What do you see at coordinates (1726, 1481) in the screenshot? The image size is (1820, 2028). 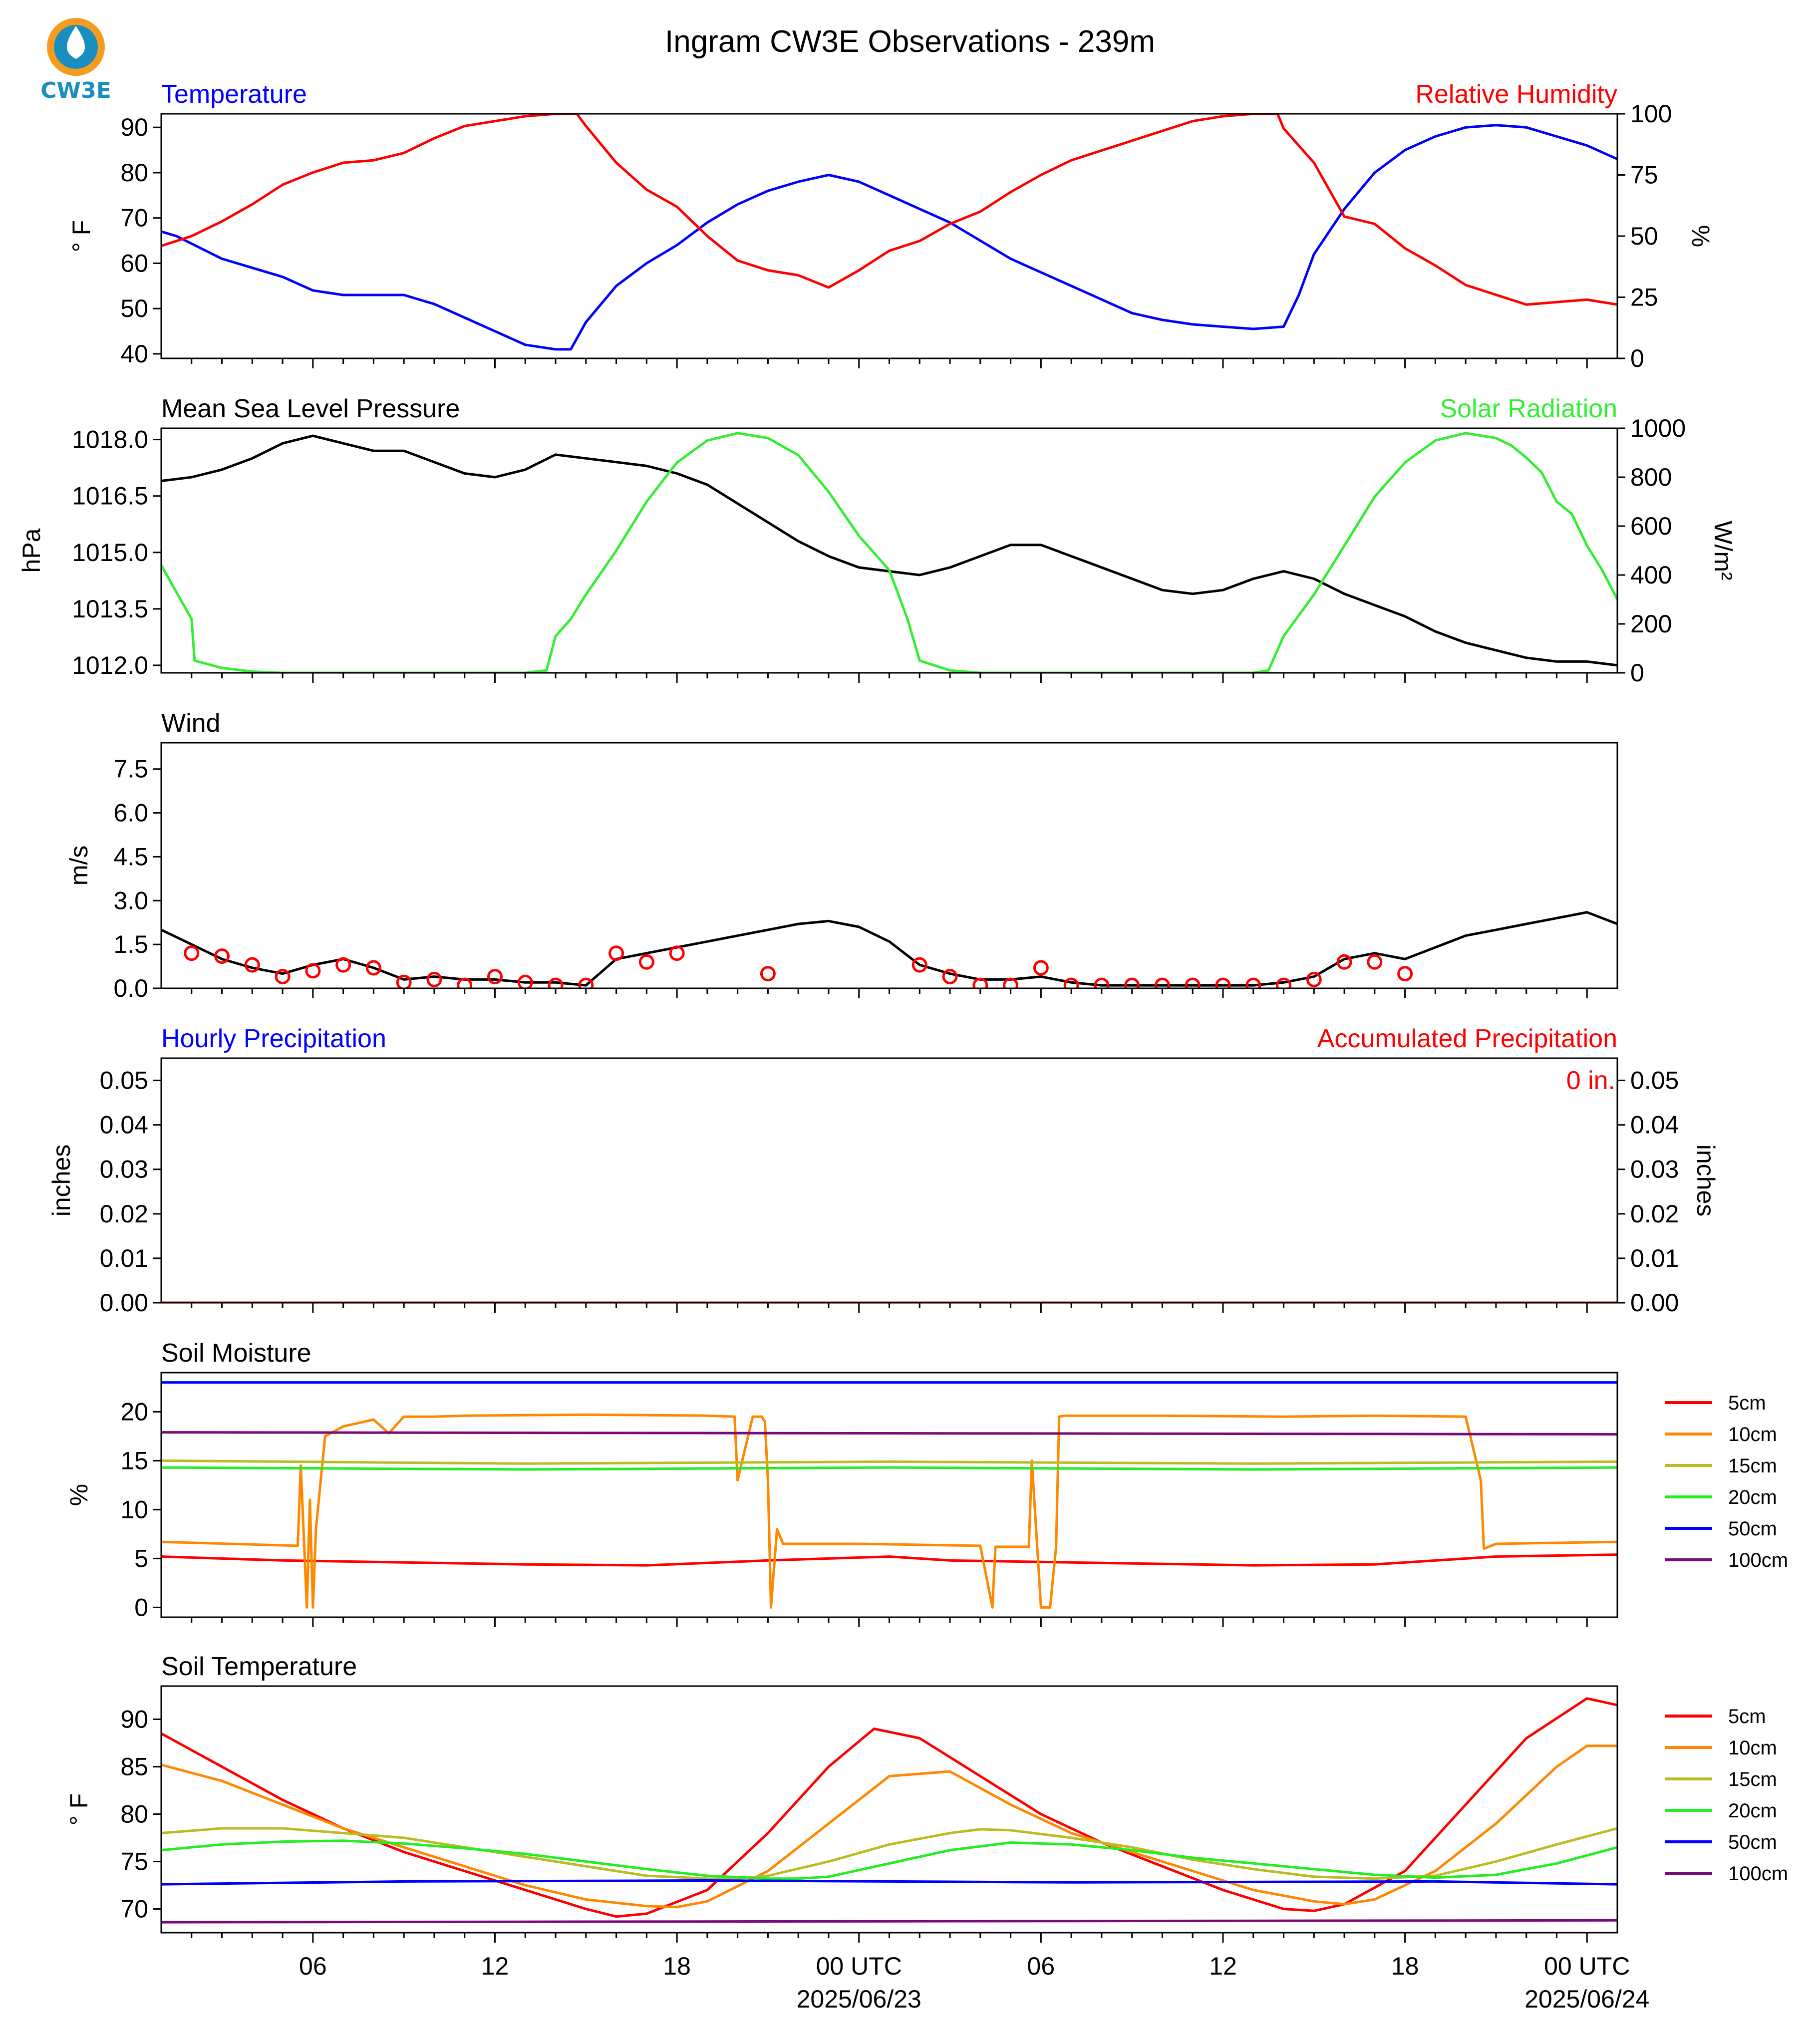 I see `legend: 5cm 10cm 15cm 20cm 50cm 100cm` at bounding box center [1726, 1481].